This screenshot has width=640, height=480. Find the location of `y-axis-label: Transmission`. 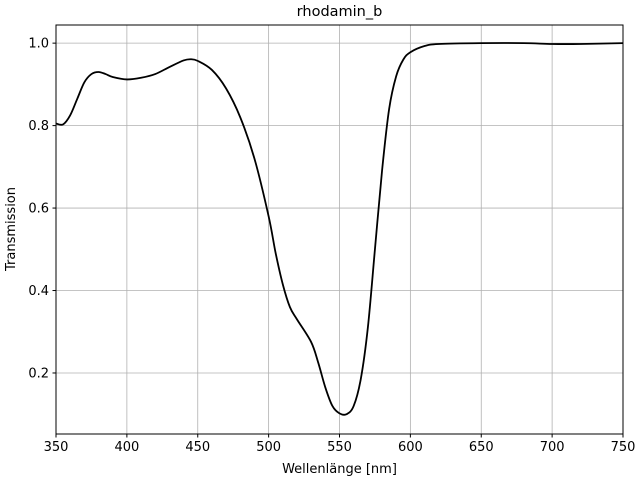

y-axis-label: Transmission is located at coordinates (11, 229).